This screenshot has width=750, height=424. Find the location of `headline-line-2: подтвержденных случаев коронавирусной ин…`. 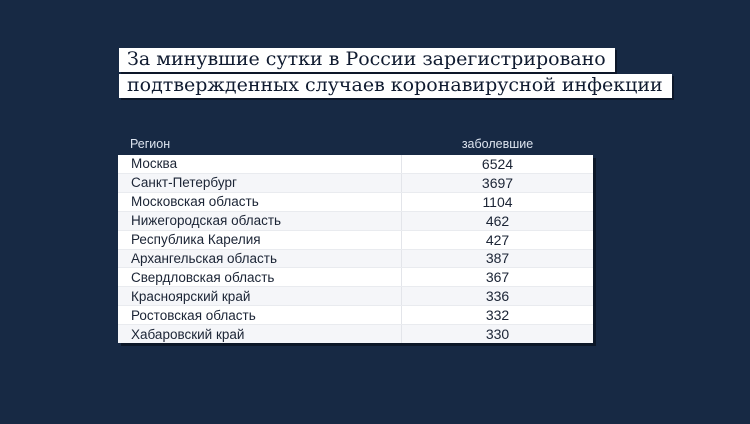

headline-line-2: подтвержденных случаев коронавирусной ин… is located at coordinates (395, 86).